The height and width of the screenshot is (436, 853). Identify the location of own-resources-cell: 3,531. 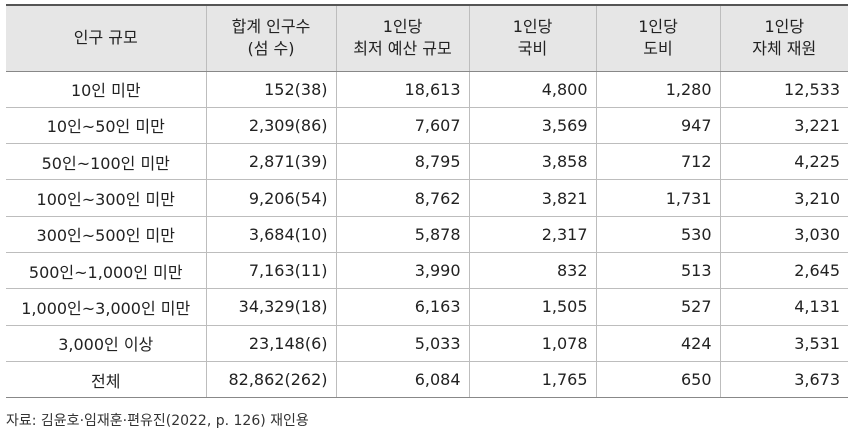
(783, 343).